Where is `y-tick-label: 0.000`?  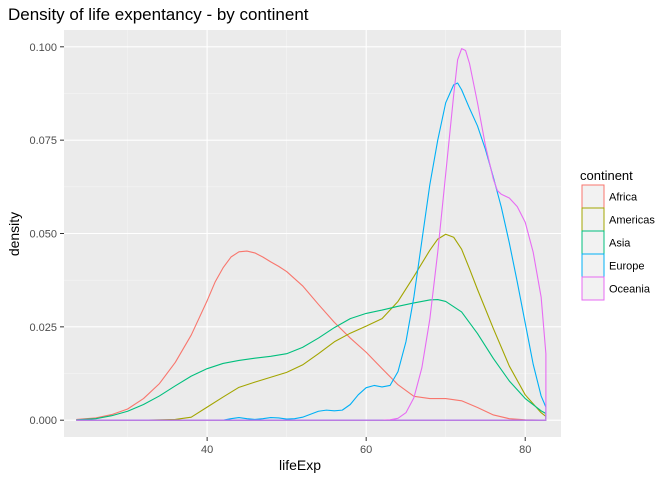
y-tick-label: 0.000 is located at coordinates (43, 421).